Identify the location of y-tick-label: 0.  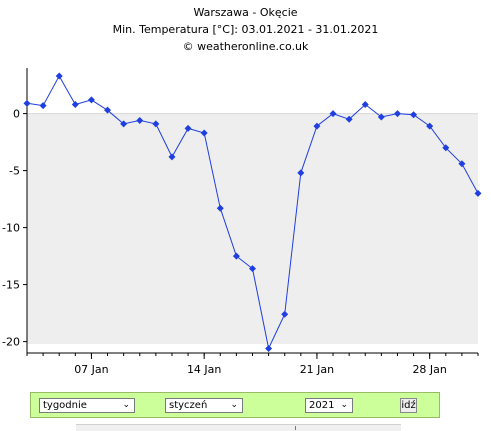
(16, 114).